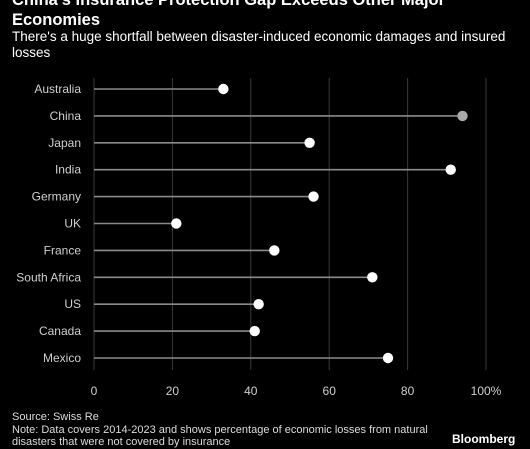  Describe the element at coordinates (94, 391) in the screenshot. I see `x-tick-label-0: 0` at that location.